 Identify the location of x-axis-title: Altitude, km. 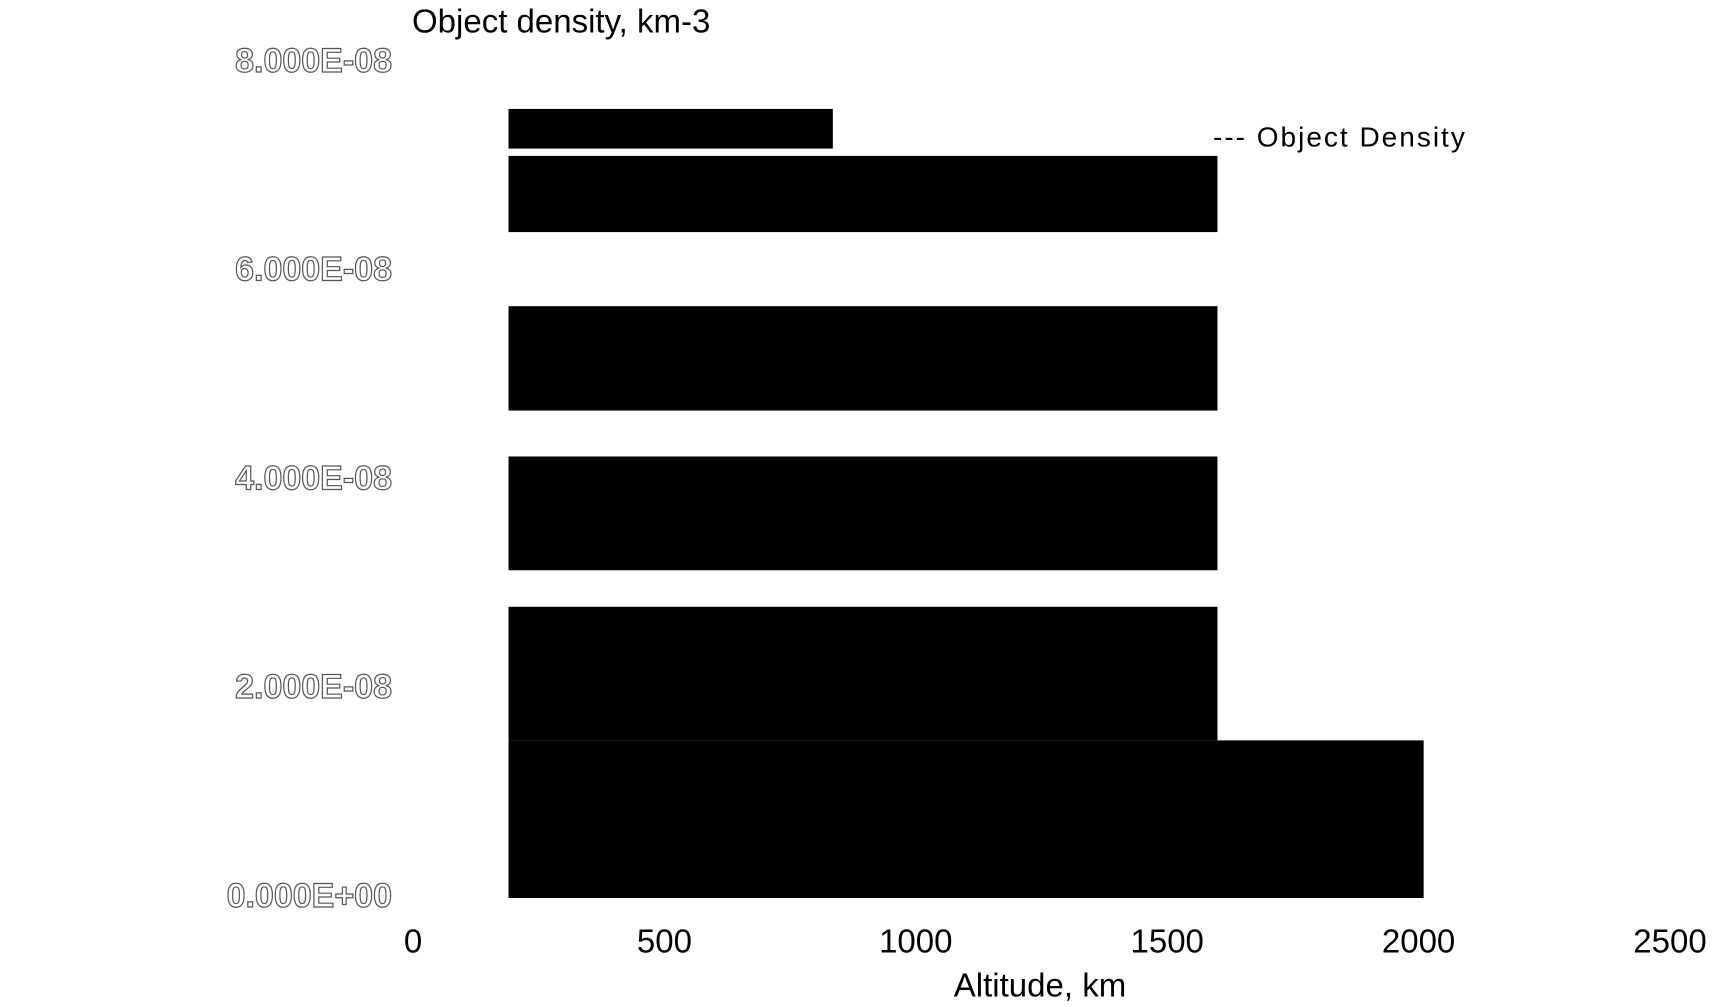
(1040, 985).